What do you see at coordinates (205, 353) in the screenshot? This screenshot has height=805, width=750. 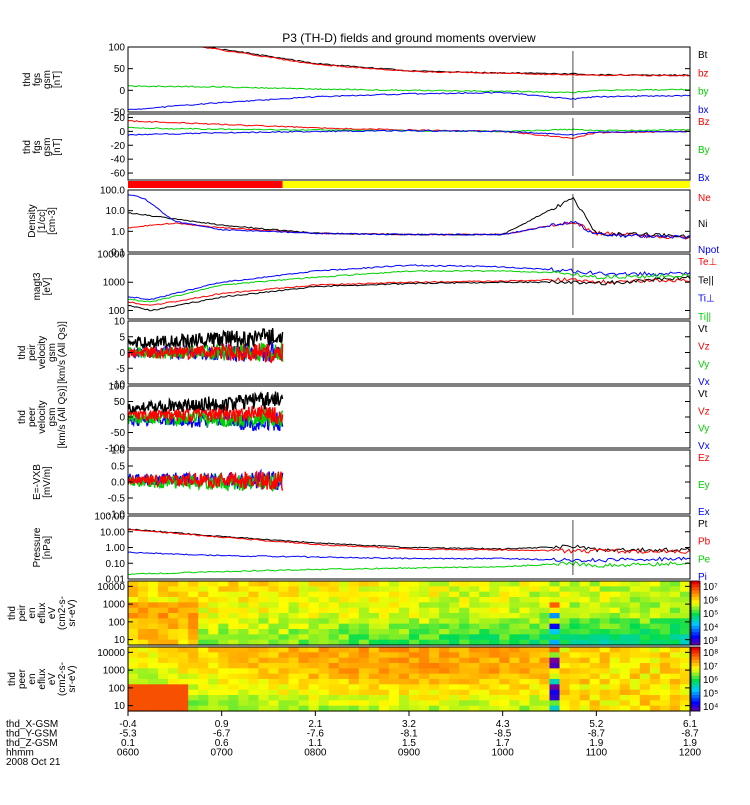 I see `series-line-vz` at bounding box center [205, 353].